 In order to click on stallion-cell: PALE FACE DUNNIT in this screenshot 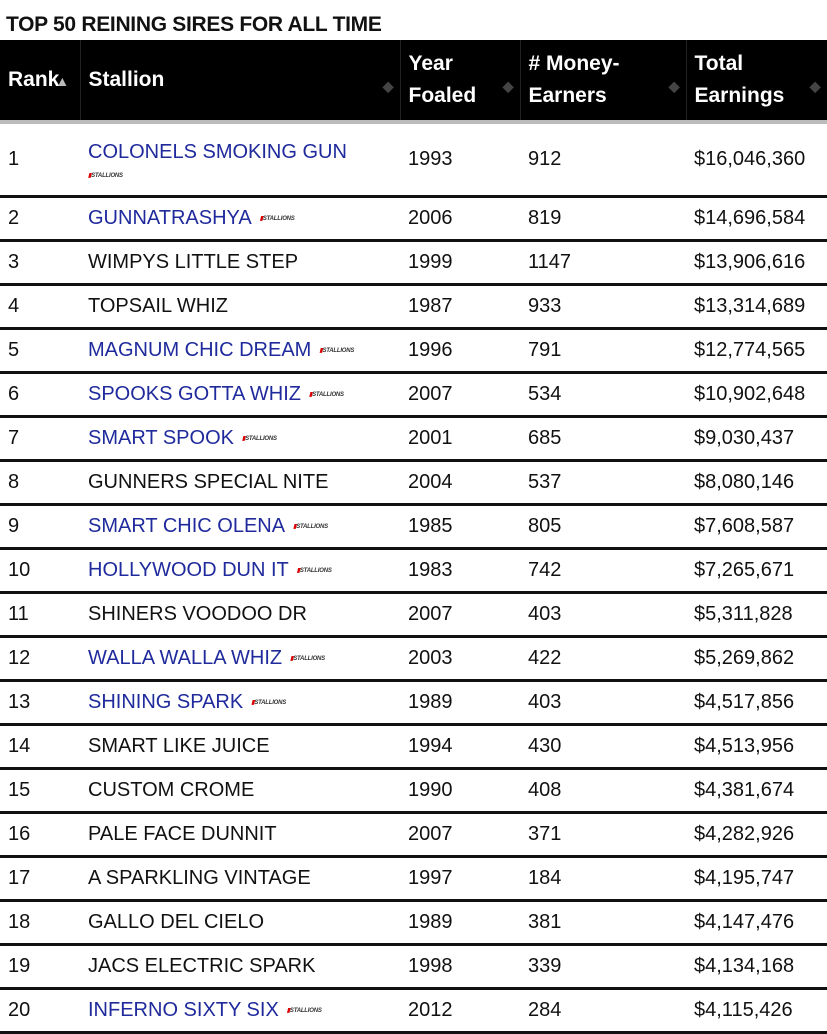, I will do `click(240, 835)`.